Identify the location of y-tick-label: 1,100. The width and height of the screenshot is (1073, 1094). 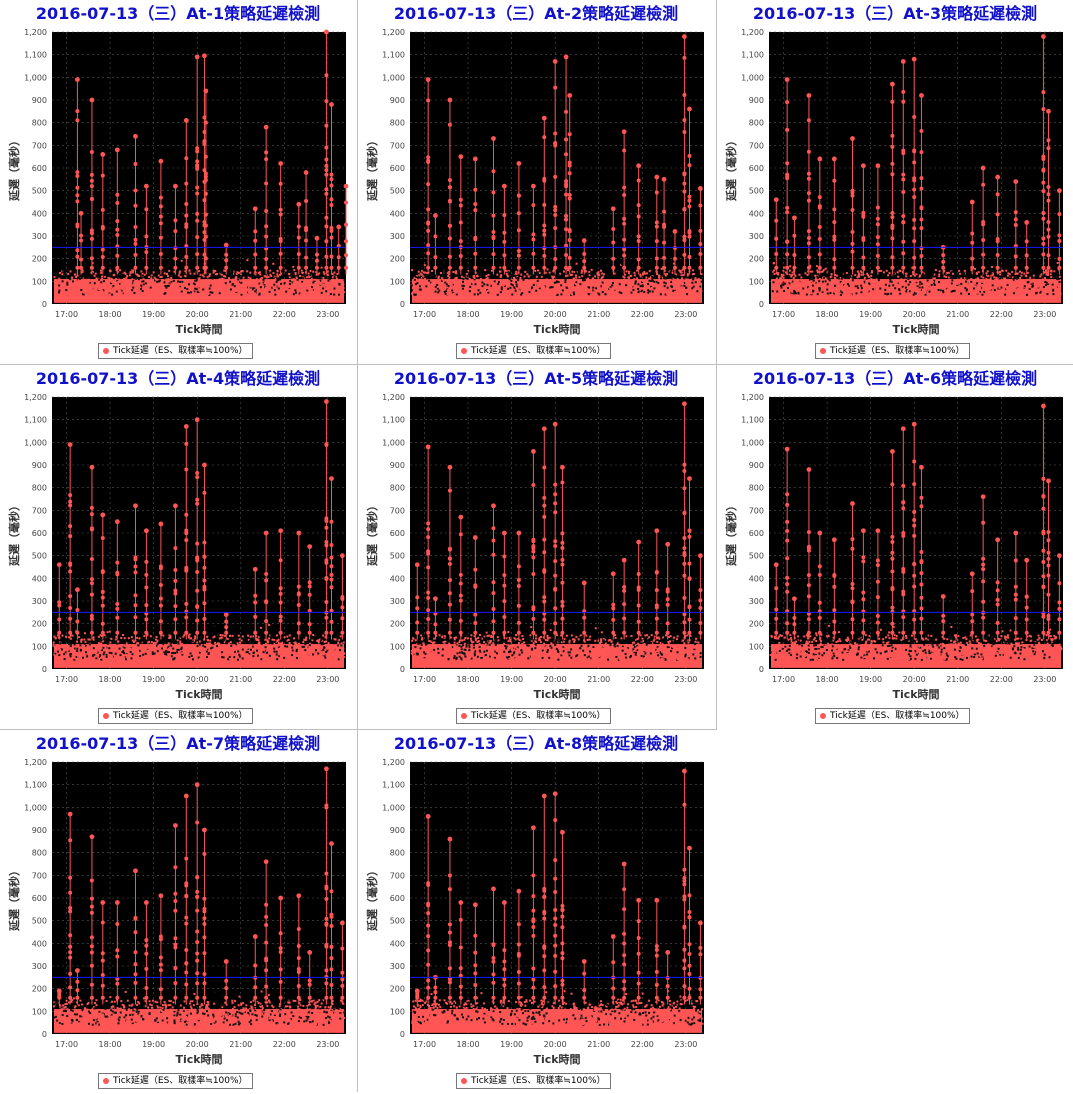
(35, 420).